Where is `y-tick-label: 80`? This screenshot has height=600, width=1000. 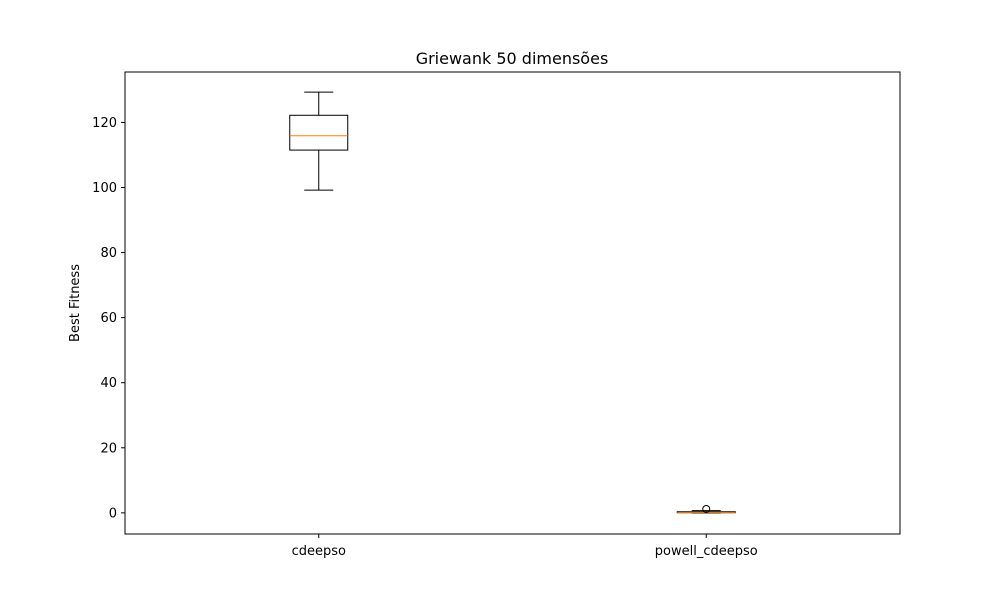 y-tick-label: 80 is located at coordinates (108, 253).